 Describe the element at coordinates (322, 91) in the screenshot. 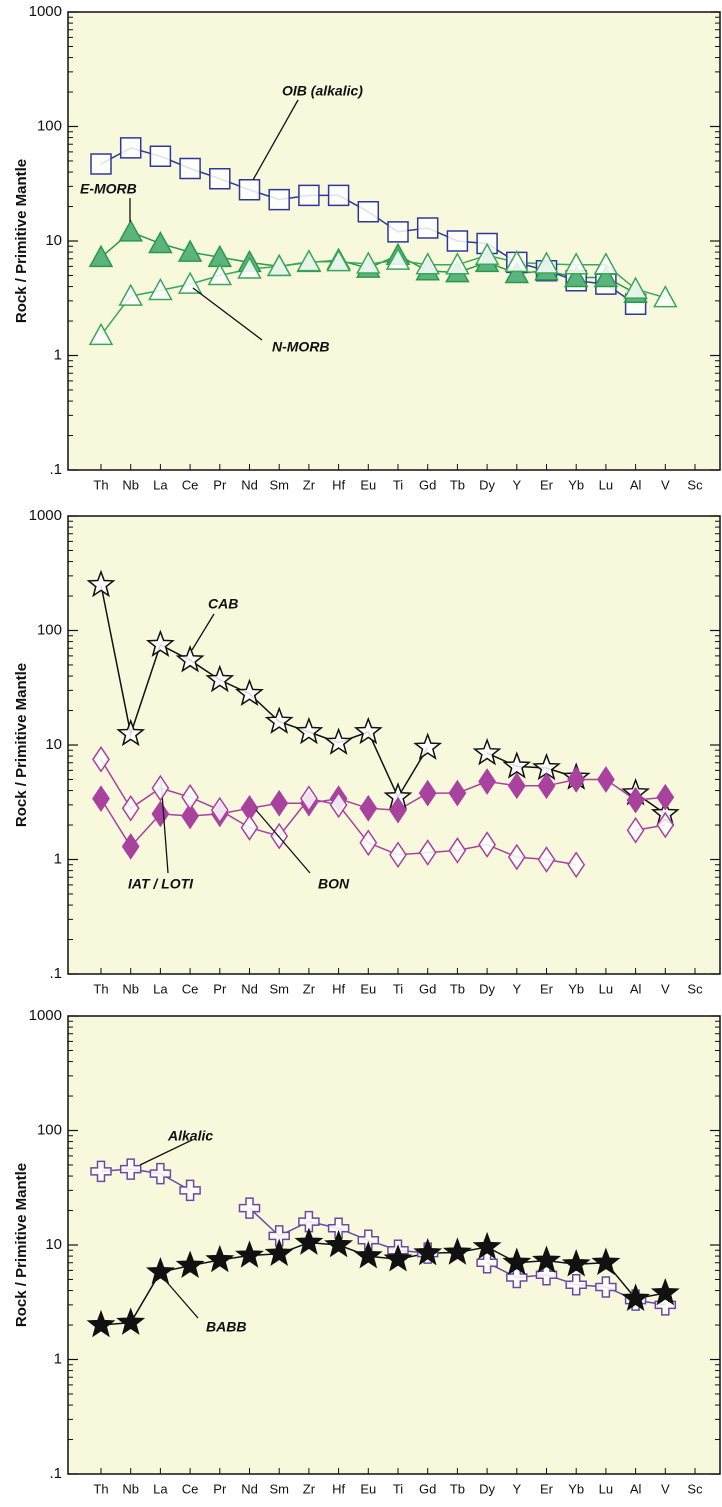

I see `series-label: OIB (alkalic)` at that location.